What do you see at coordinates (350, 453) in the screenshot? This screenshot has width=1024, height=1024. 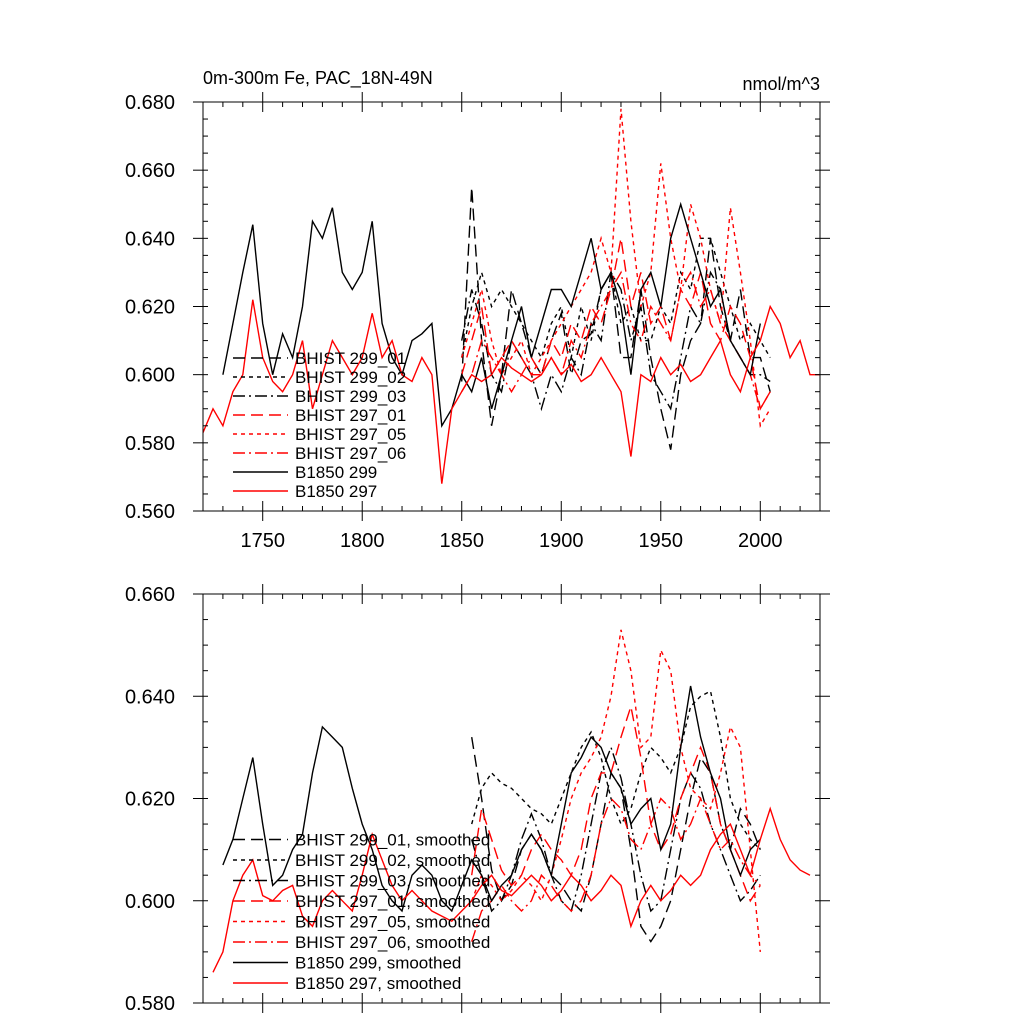 I see `legend-label: BHIST 297_06` at bounding box center [350, 453].